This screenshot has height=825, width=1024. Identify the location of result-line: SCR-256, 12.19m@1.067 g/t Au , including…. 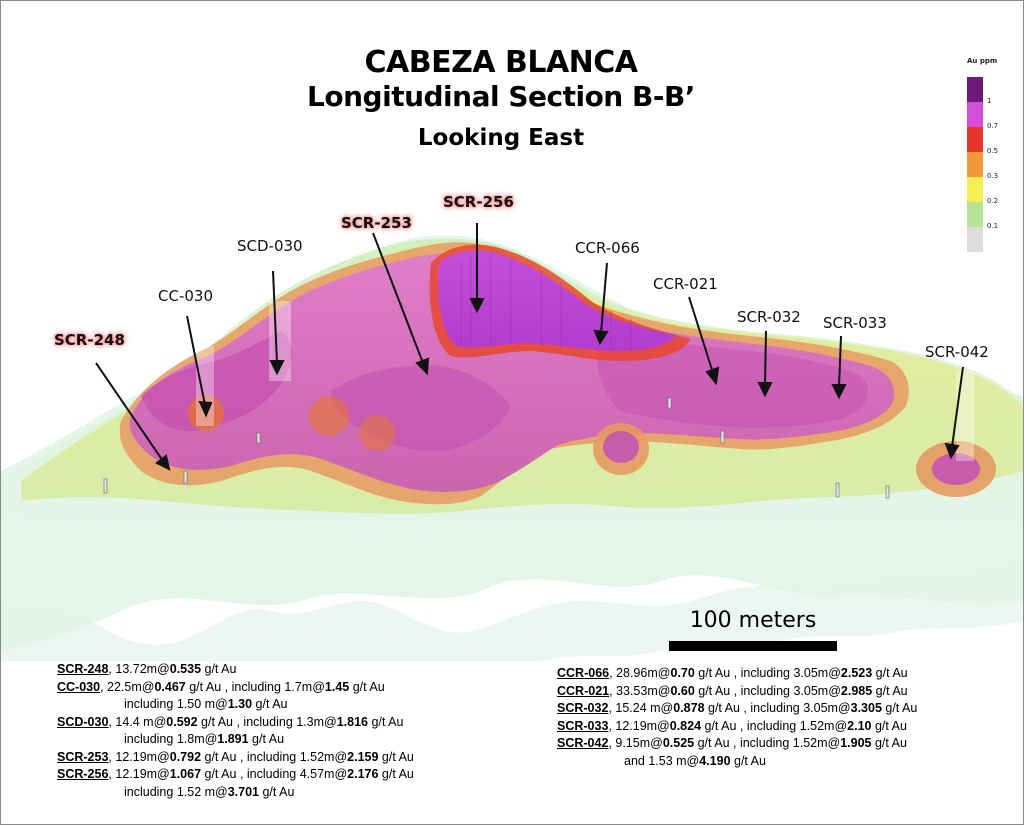
(235, 774).